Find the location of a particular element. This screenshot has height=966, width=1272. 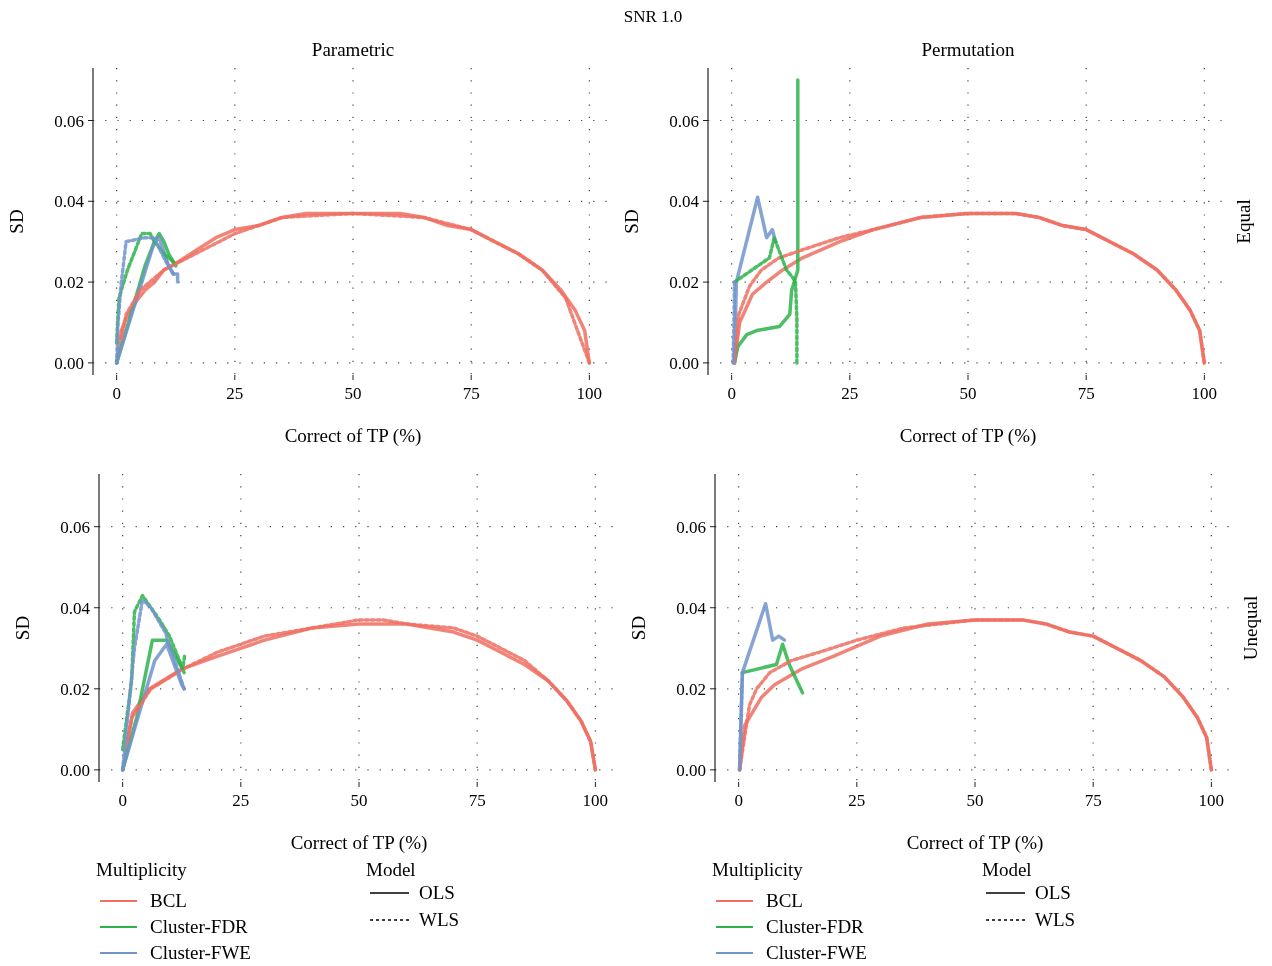

chart-title: Permutation is located at coordinates (968, 49).